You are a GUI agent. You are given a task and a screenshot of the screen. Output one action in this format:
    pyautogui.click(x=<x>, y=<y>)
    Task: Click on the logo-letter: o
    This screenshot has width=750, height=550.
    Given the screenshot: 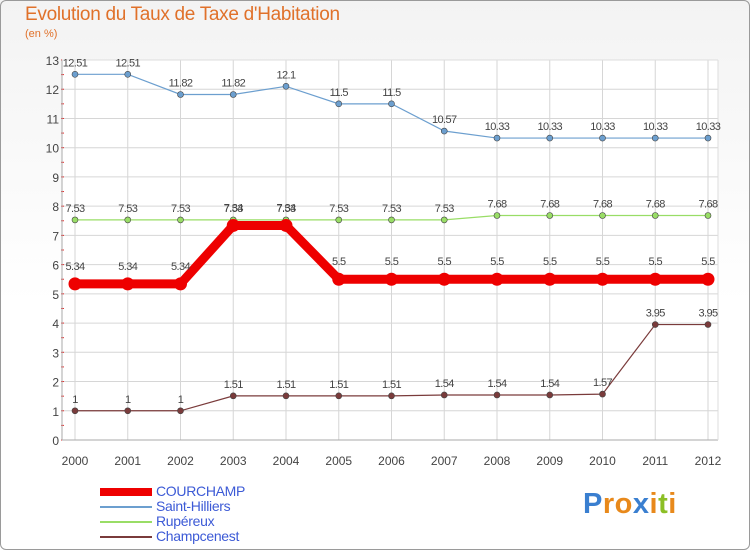 What is the action you would take?
    pyautogui.click(x=623, y=504)
    